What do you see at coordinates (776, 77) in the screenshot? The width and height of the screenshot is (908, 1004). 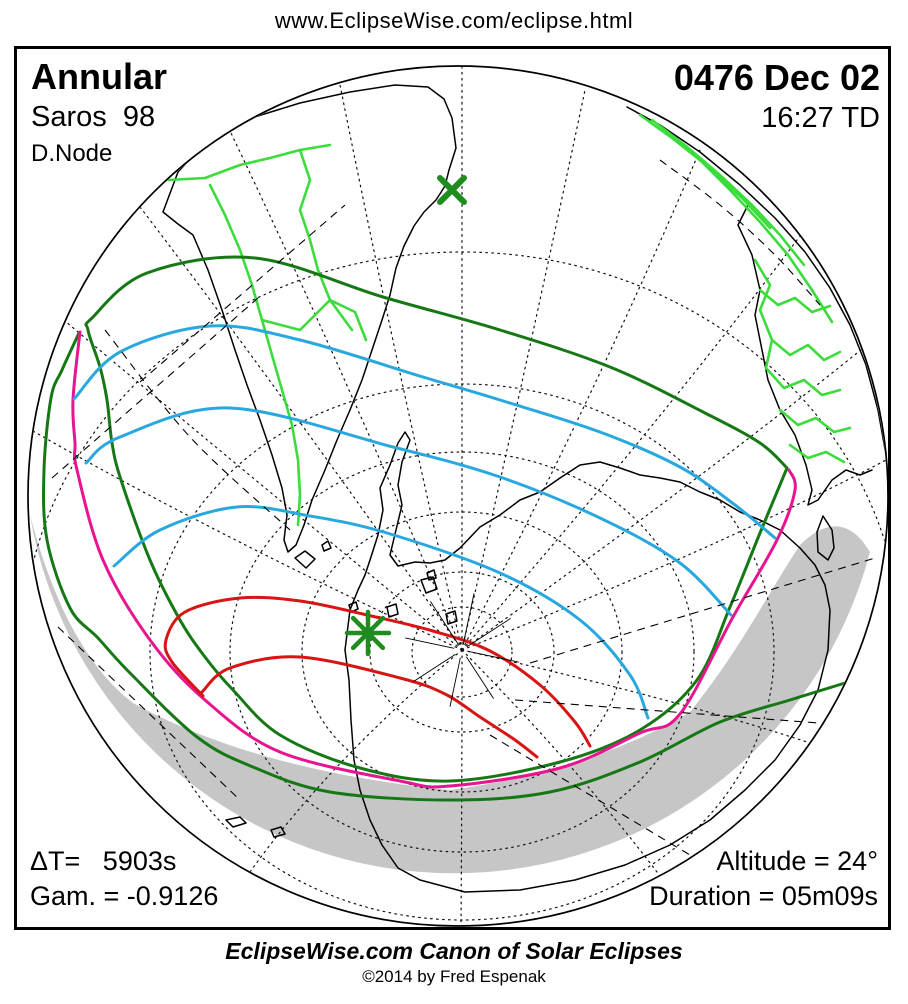 I see `date-label: 0476 Dec 02` at bounding box center [776, 77].